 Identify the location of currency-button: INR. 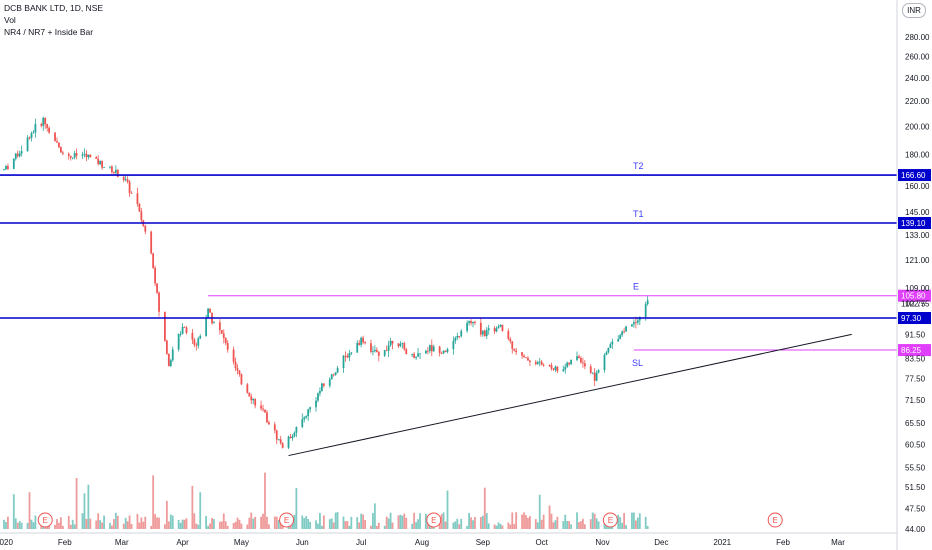
(914, 10).